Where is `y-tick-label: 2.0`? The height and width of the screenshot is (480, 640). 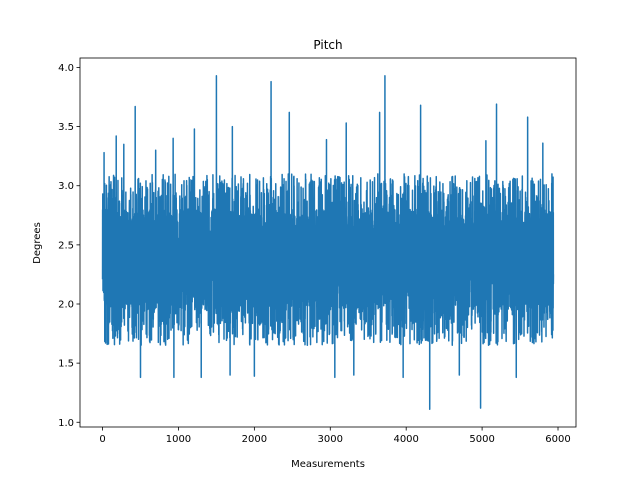
y-tick-label: 2.0 is located at coordinates (66, 305).